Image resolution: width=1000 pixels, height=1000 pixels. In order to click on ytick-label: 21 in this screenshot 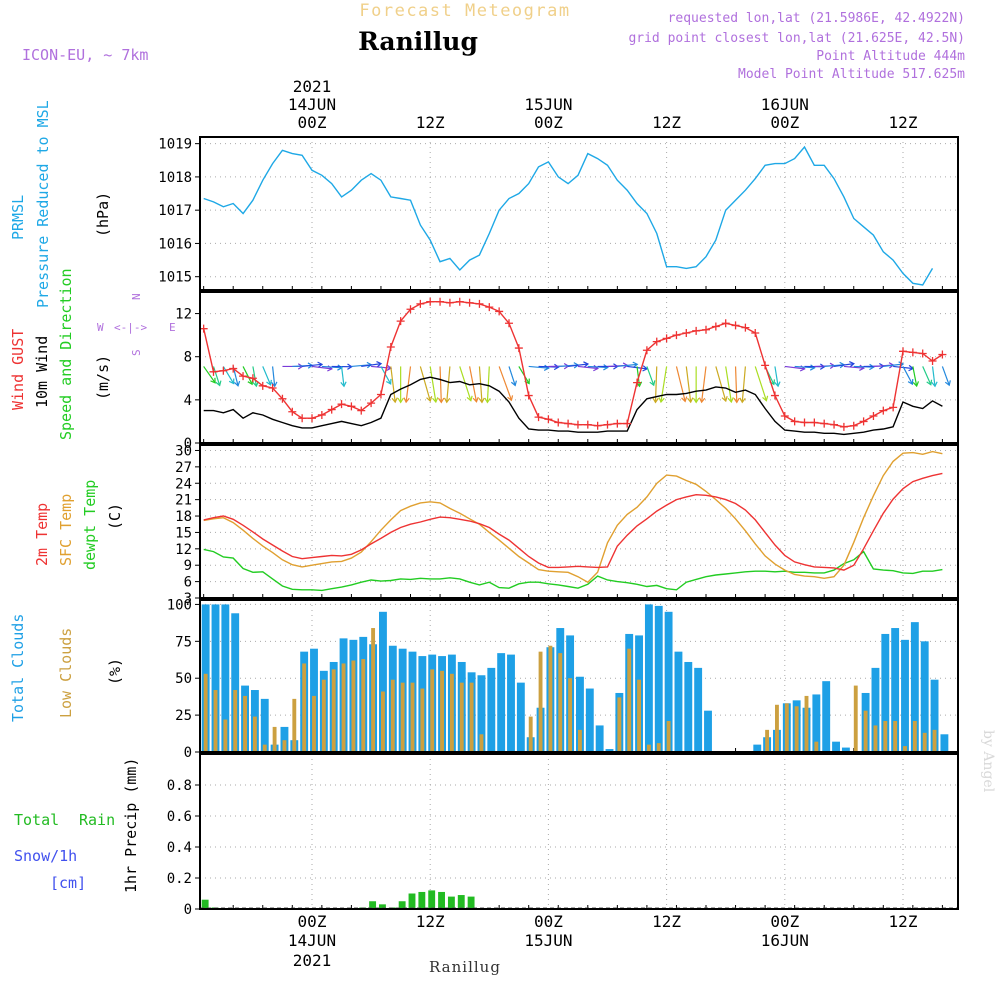, I will do `click(183, 501)`.